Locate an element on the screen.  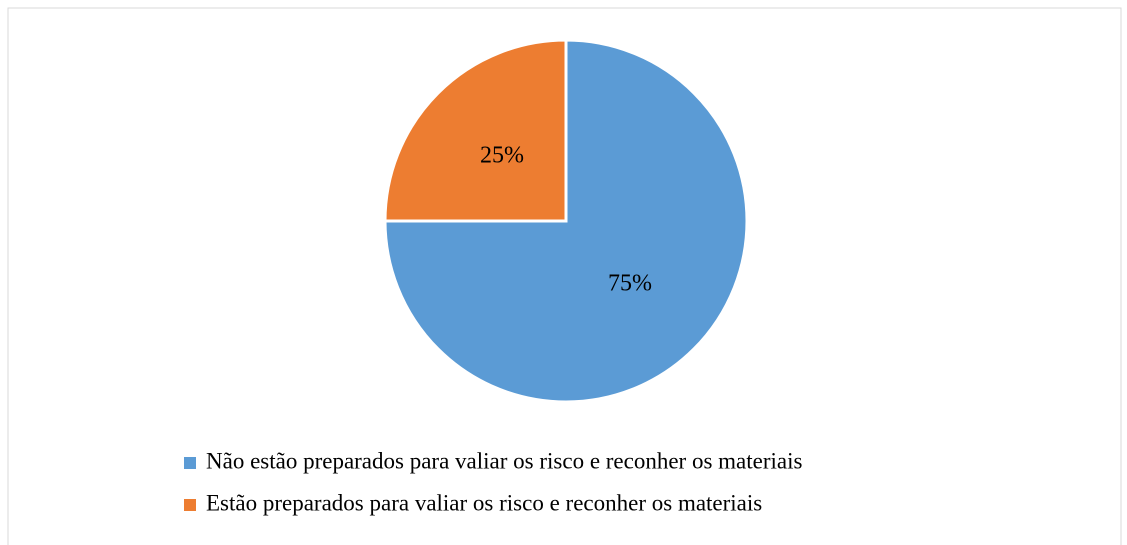
data-label: 25% is located at coordinates (502, 156).